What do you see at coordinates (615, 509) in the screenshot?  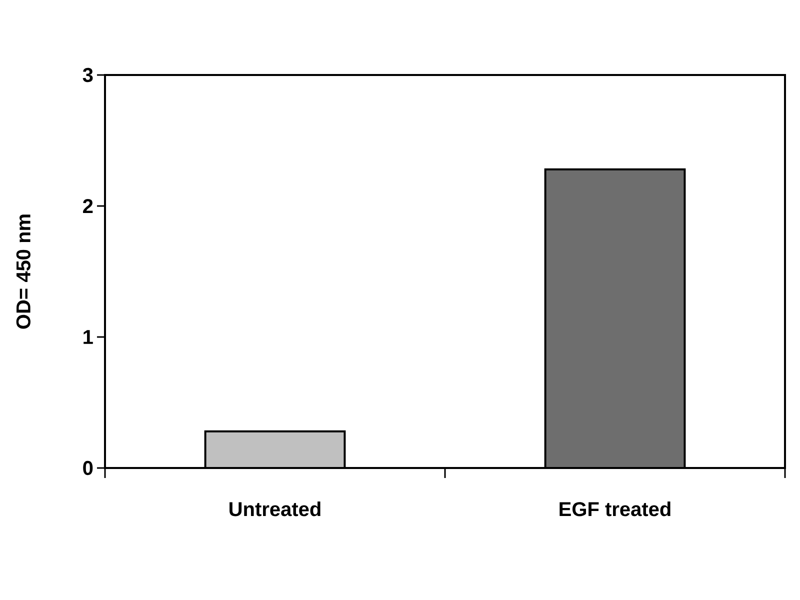 I see `x-tick-label: EGF treated` at bounding box center [615, 509].